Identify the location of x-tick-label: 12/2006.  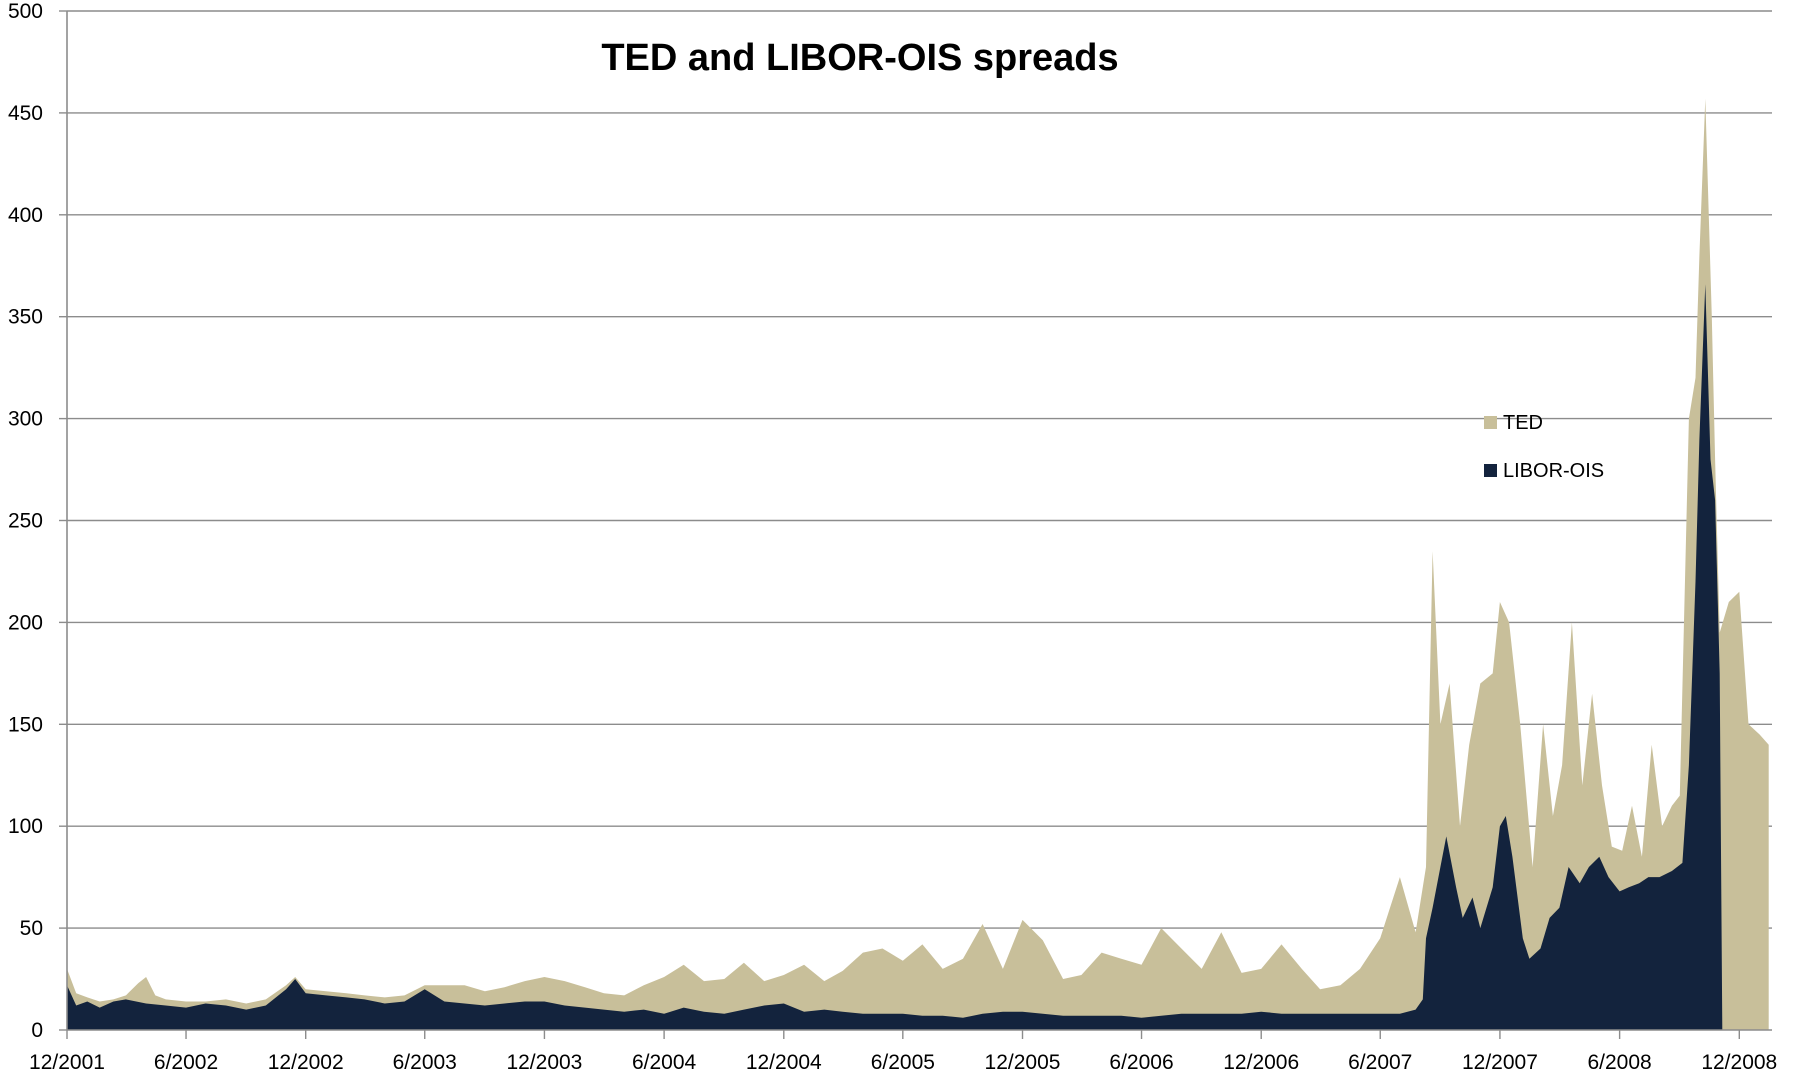
(1261, 1062).